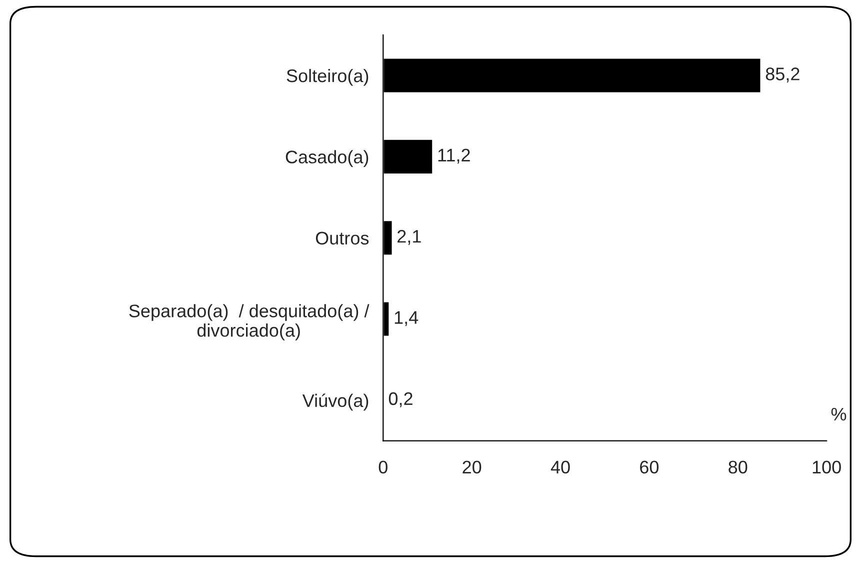  I want to click on x-tick-label: 20, so click(472, 467).